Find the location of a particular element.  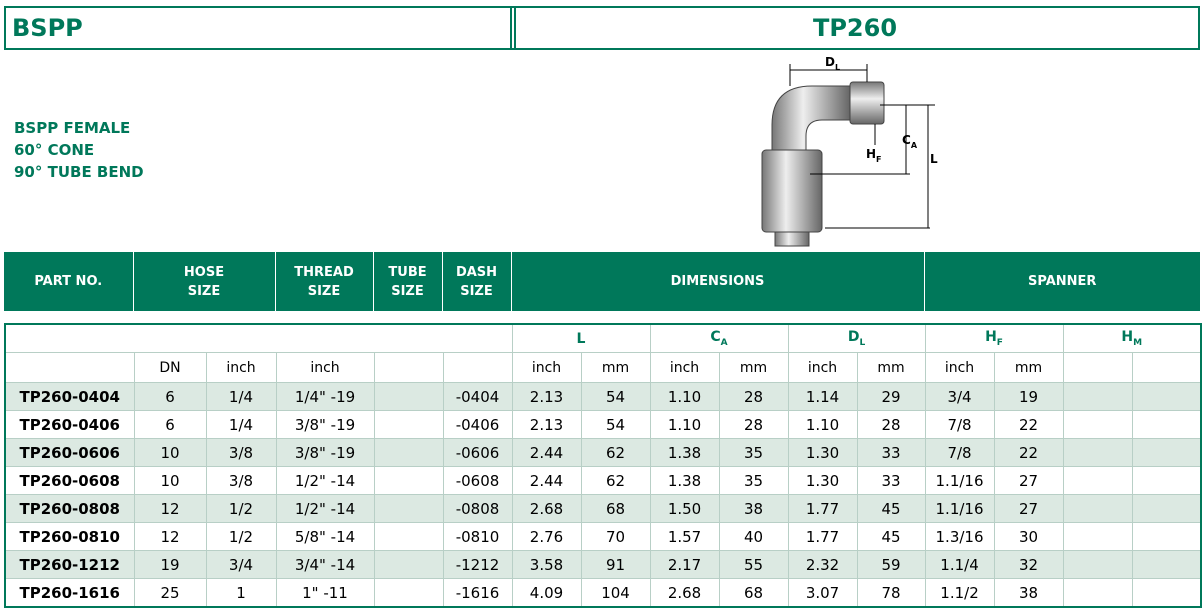

table-cell: -0608 is located at coordinates (477, 480).